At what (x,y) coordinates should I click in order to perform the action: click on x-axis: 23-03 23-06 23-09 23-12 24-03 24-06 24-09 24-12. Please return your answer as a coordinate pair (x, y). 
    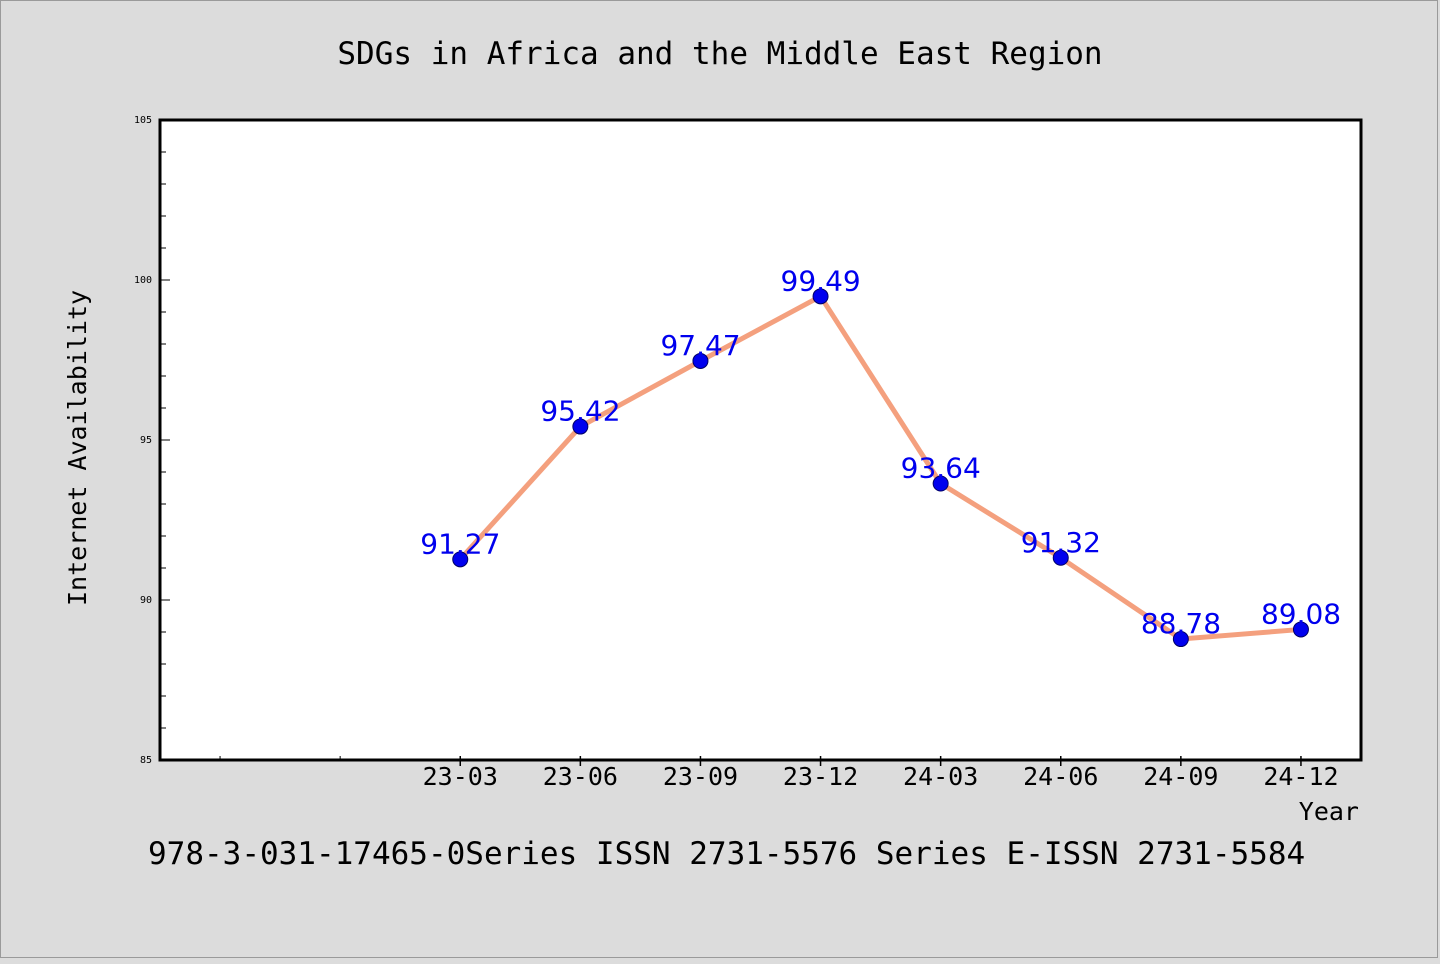
    Looking at the image, I should click on (779, 773).